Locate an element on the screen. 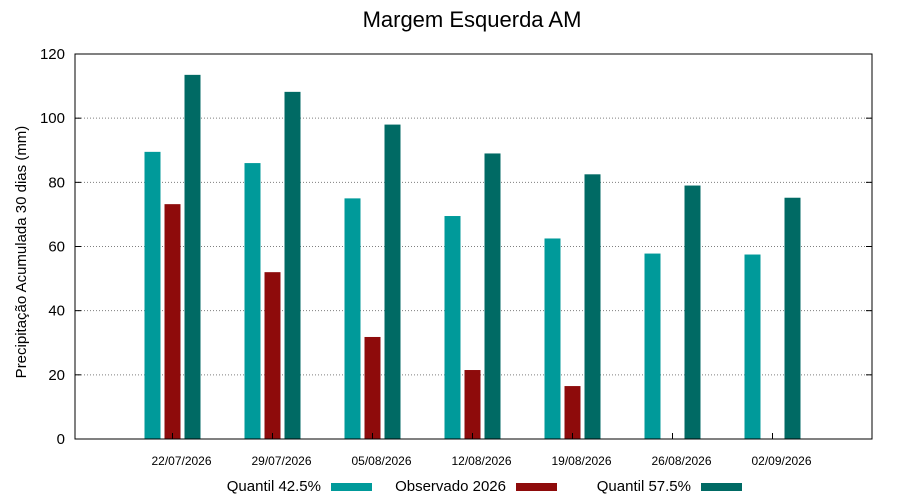  y-tick-label: 0 is located at coordinates (61, 439).